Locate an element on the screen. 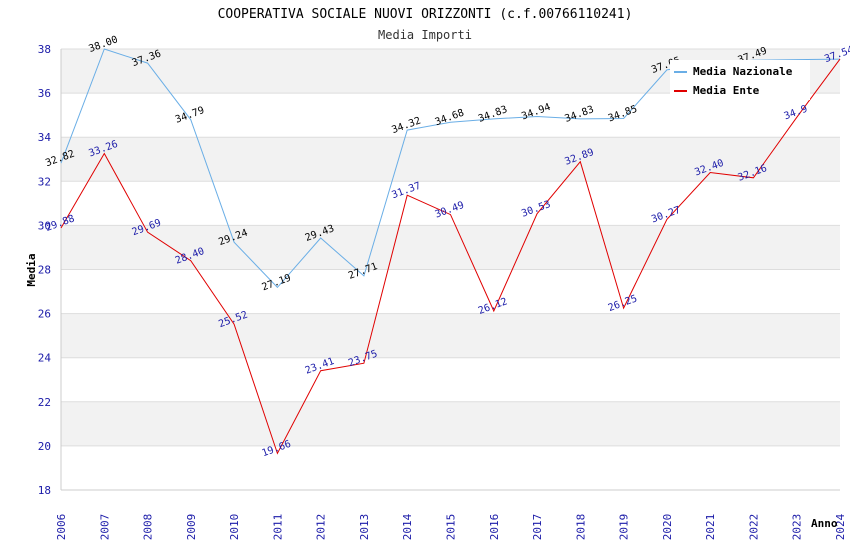 Image resolution: width=850 pixels, height=550 pixels. data-label-nazionale: 34.68 is located at coordinates (450, 118).